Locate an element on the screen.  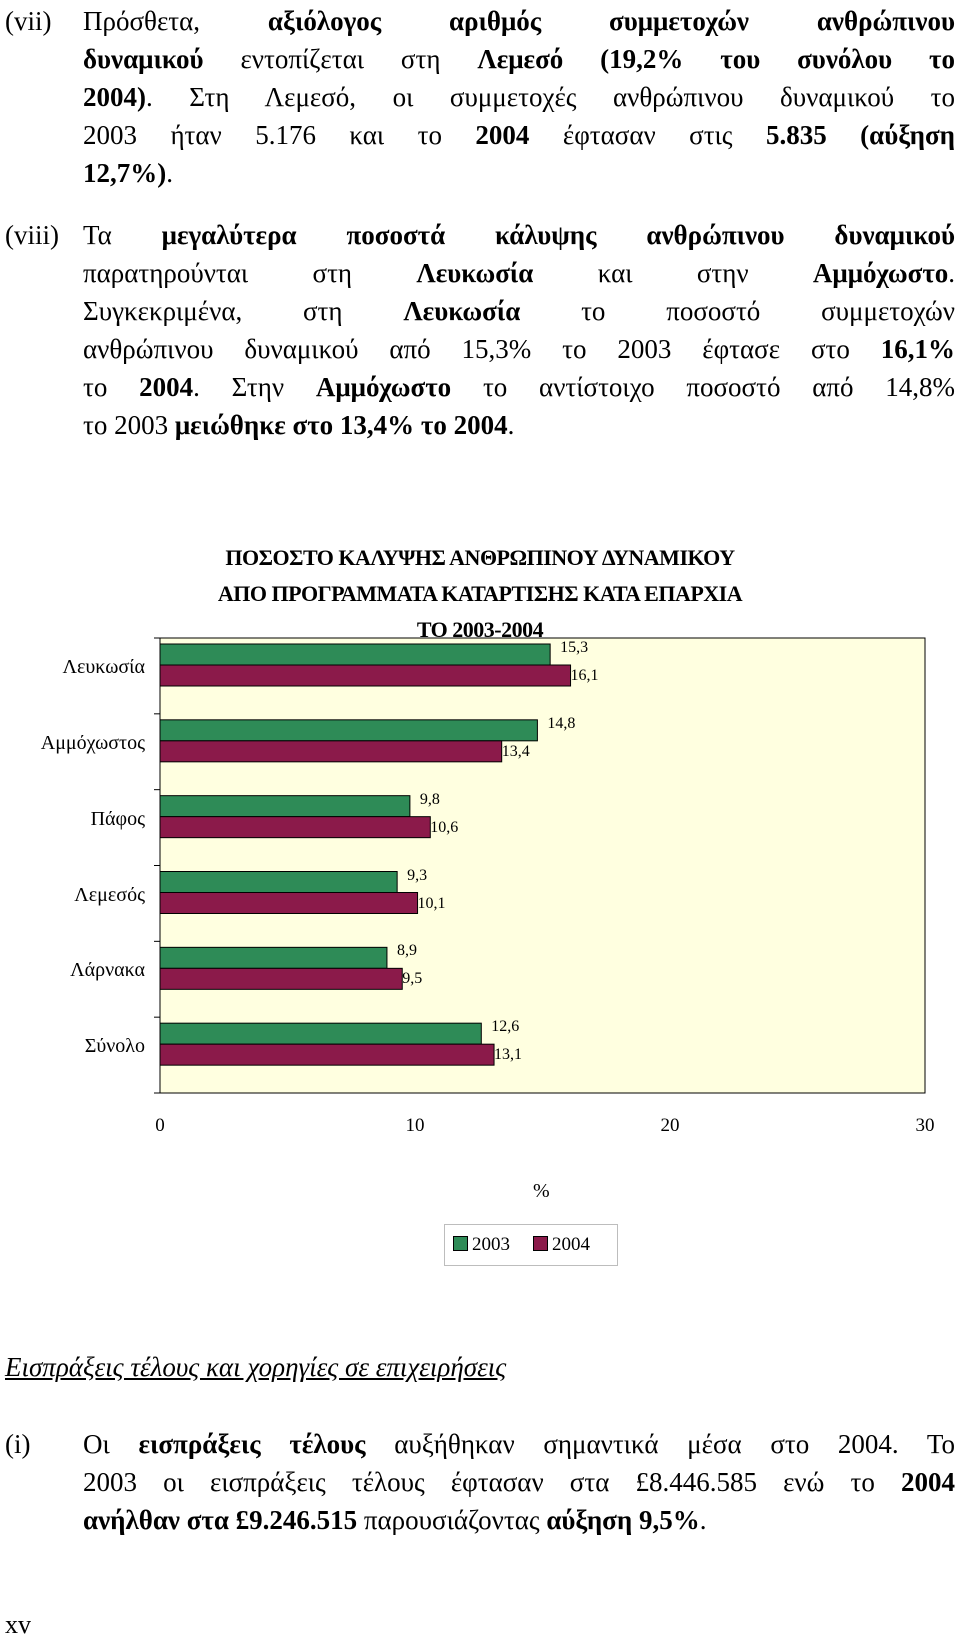
chart-legend: 2003 2004 is located at coordinates (531, 1245).